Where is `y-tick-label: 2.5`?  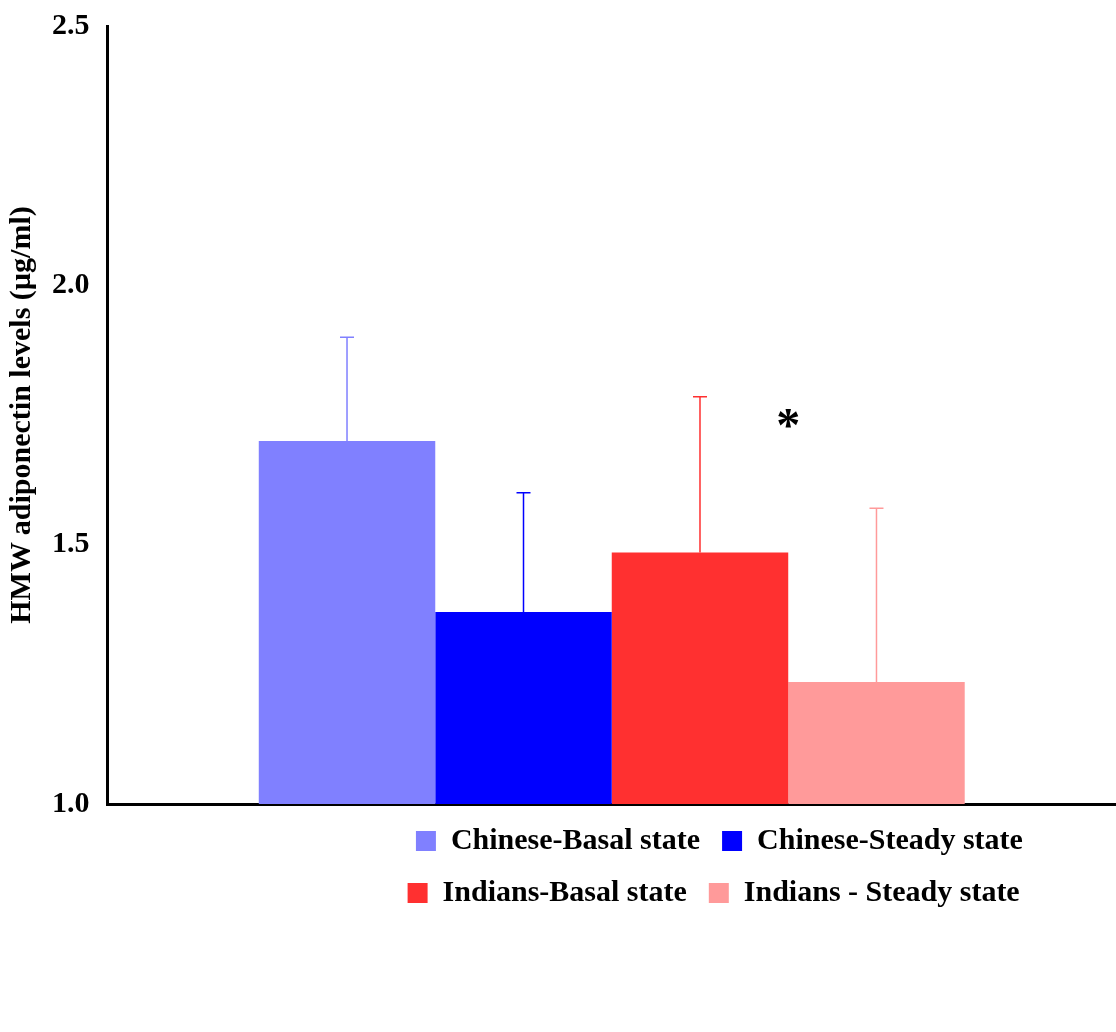 y-tick-label: 2.5 is located at coordinates (71, 23).